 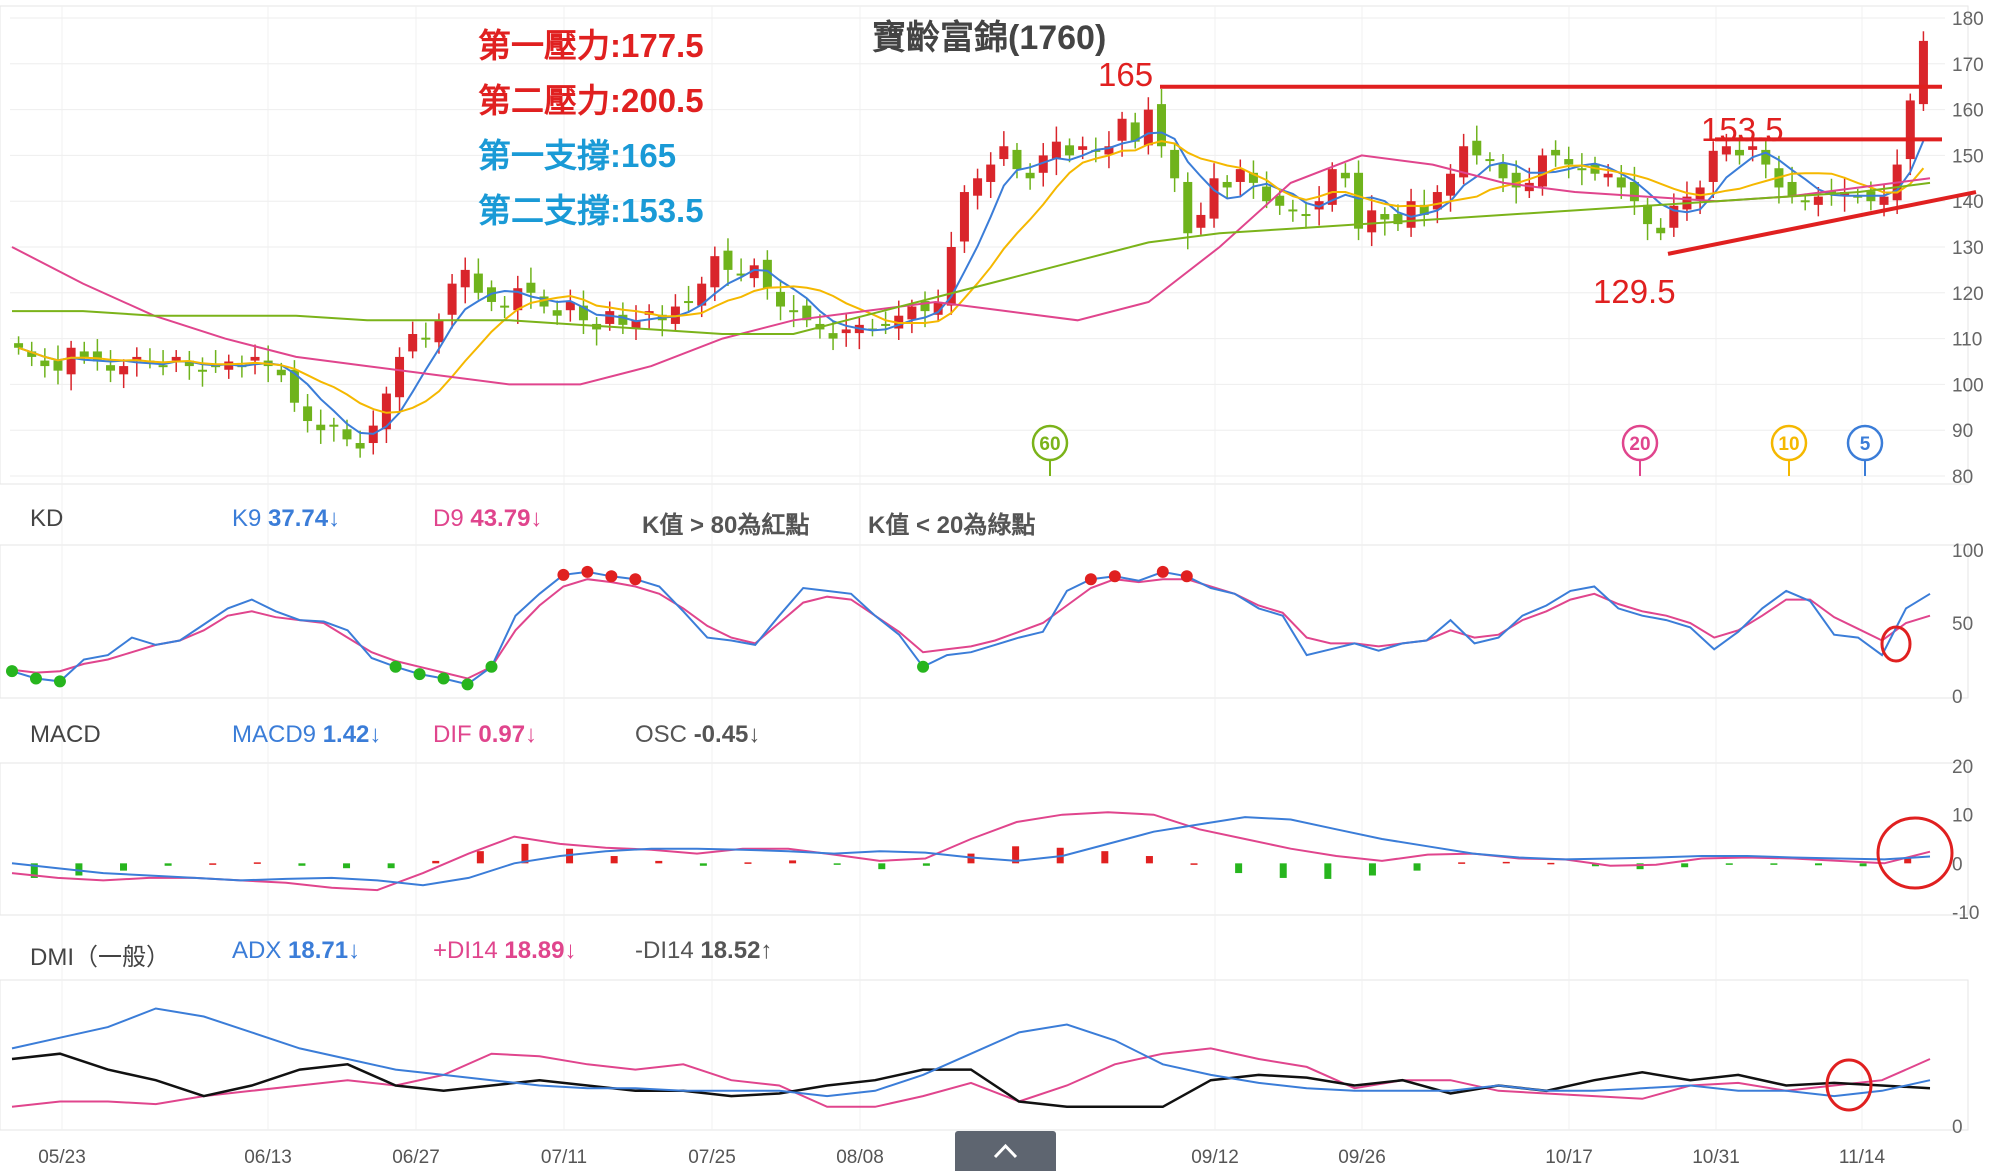 I want to click on price-axis-tick: 130, so click(x=1968, y=248).